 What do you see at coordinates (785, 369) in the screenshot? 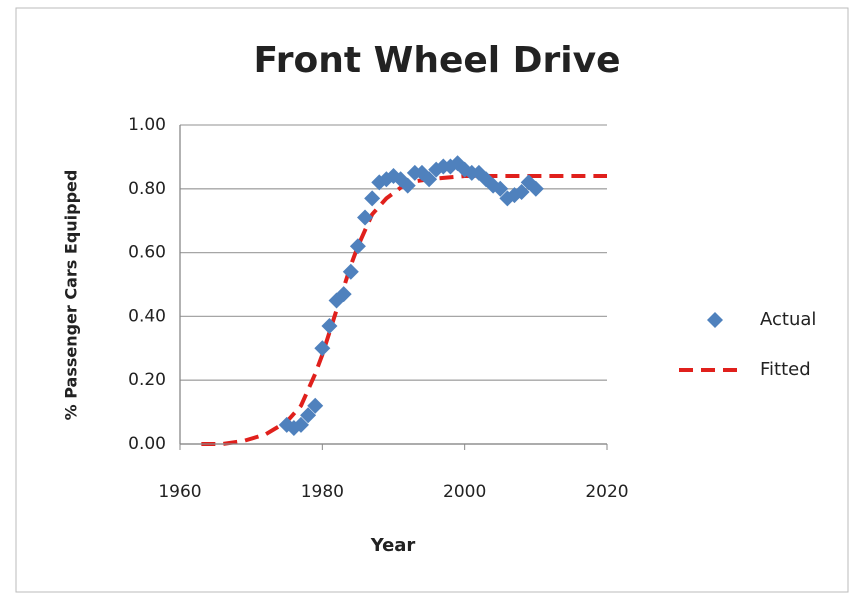
I see `legend-label: Fitted` at bounding box center [785, 369].